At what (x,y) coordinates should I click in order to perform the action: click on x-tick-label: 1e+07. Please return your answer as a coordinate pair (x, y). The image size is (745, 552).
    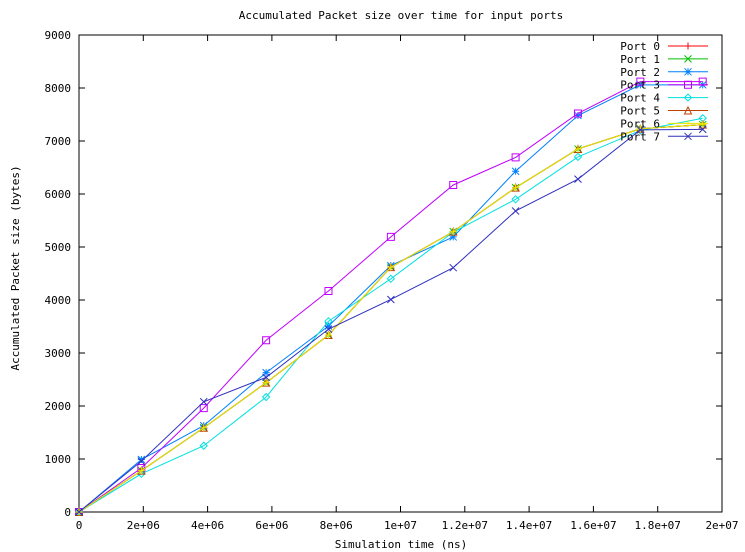
    Looking at the image, I should click on (400, 525).